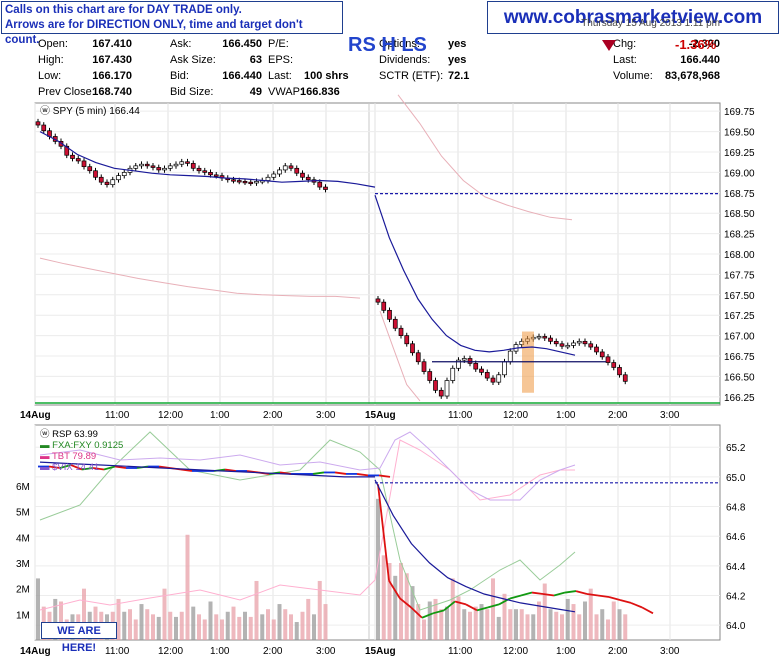  What do you see at coordinates (399, 44) in the screenshot?
I see `quote-label: Options:` at bounding box center [399, 44].